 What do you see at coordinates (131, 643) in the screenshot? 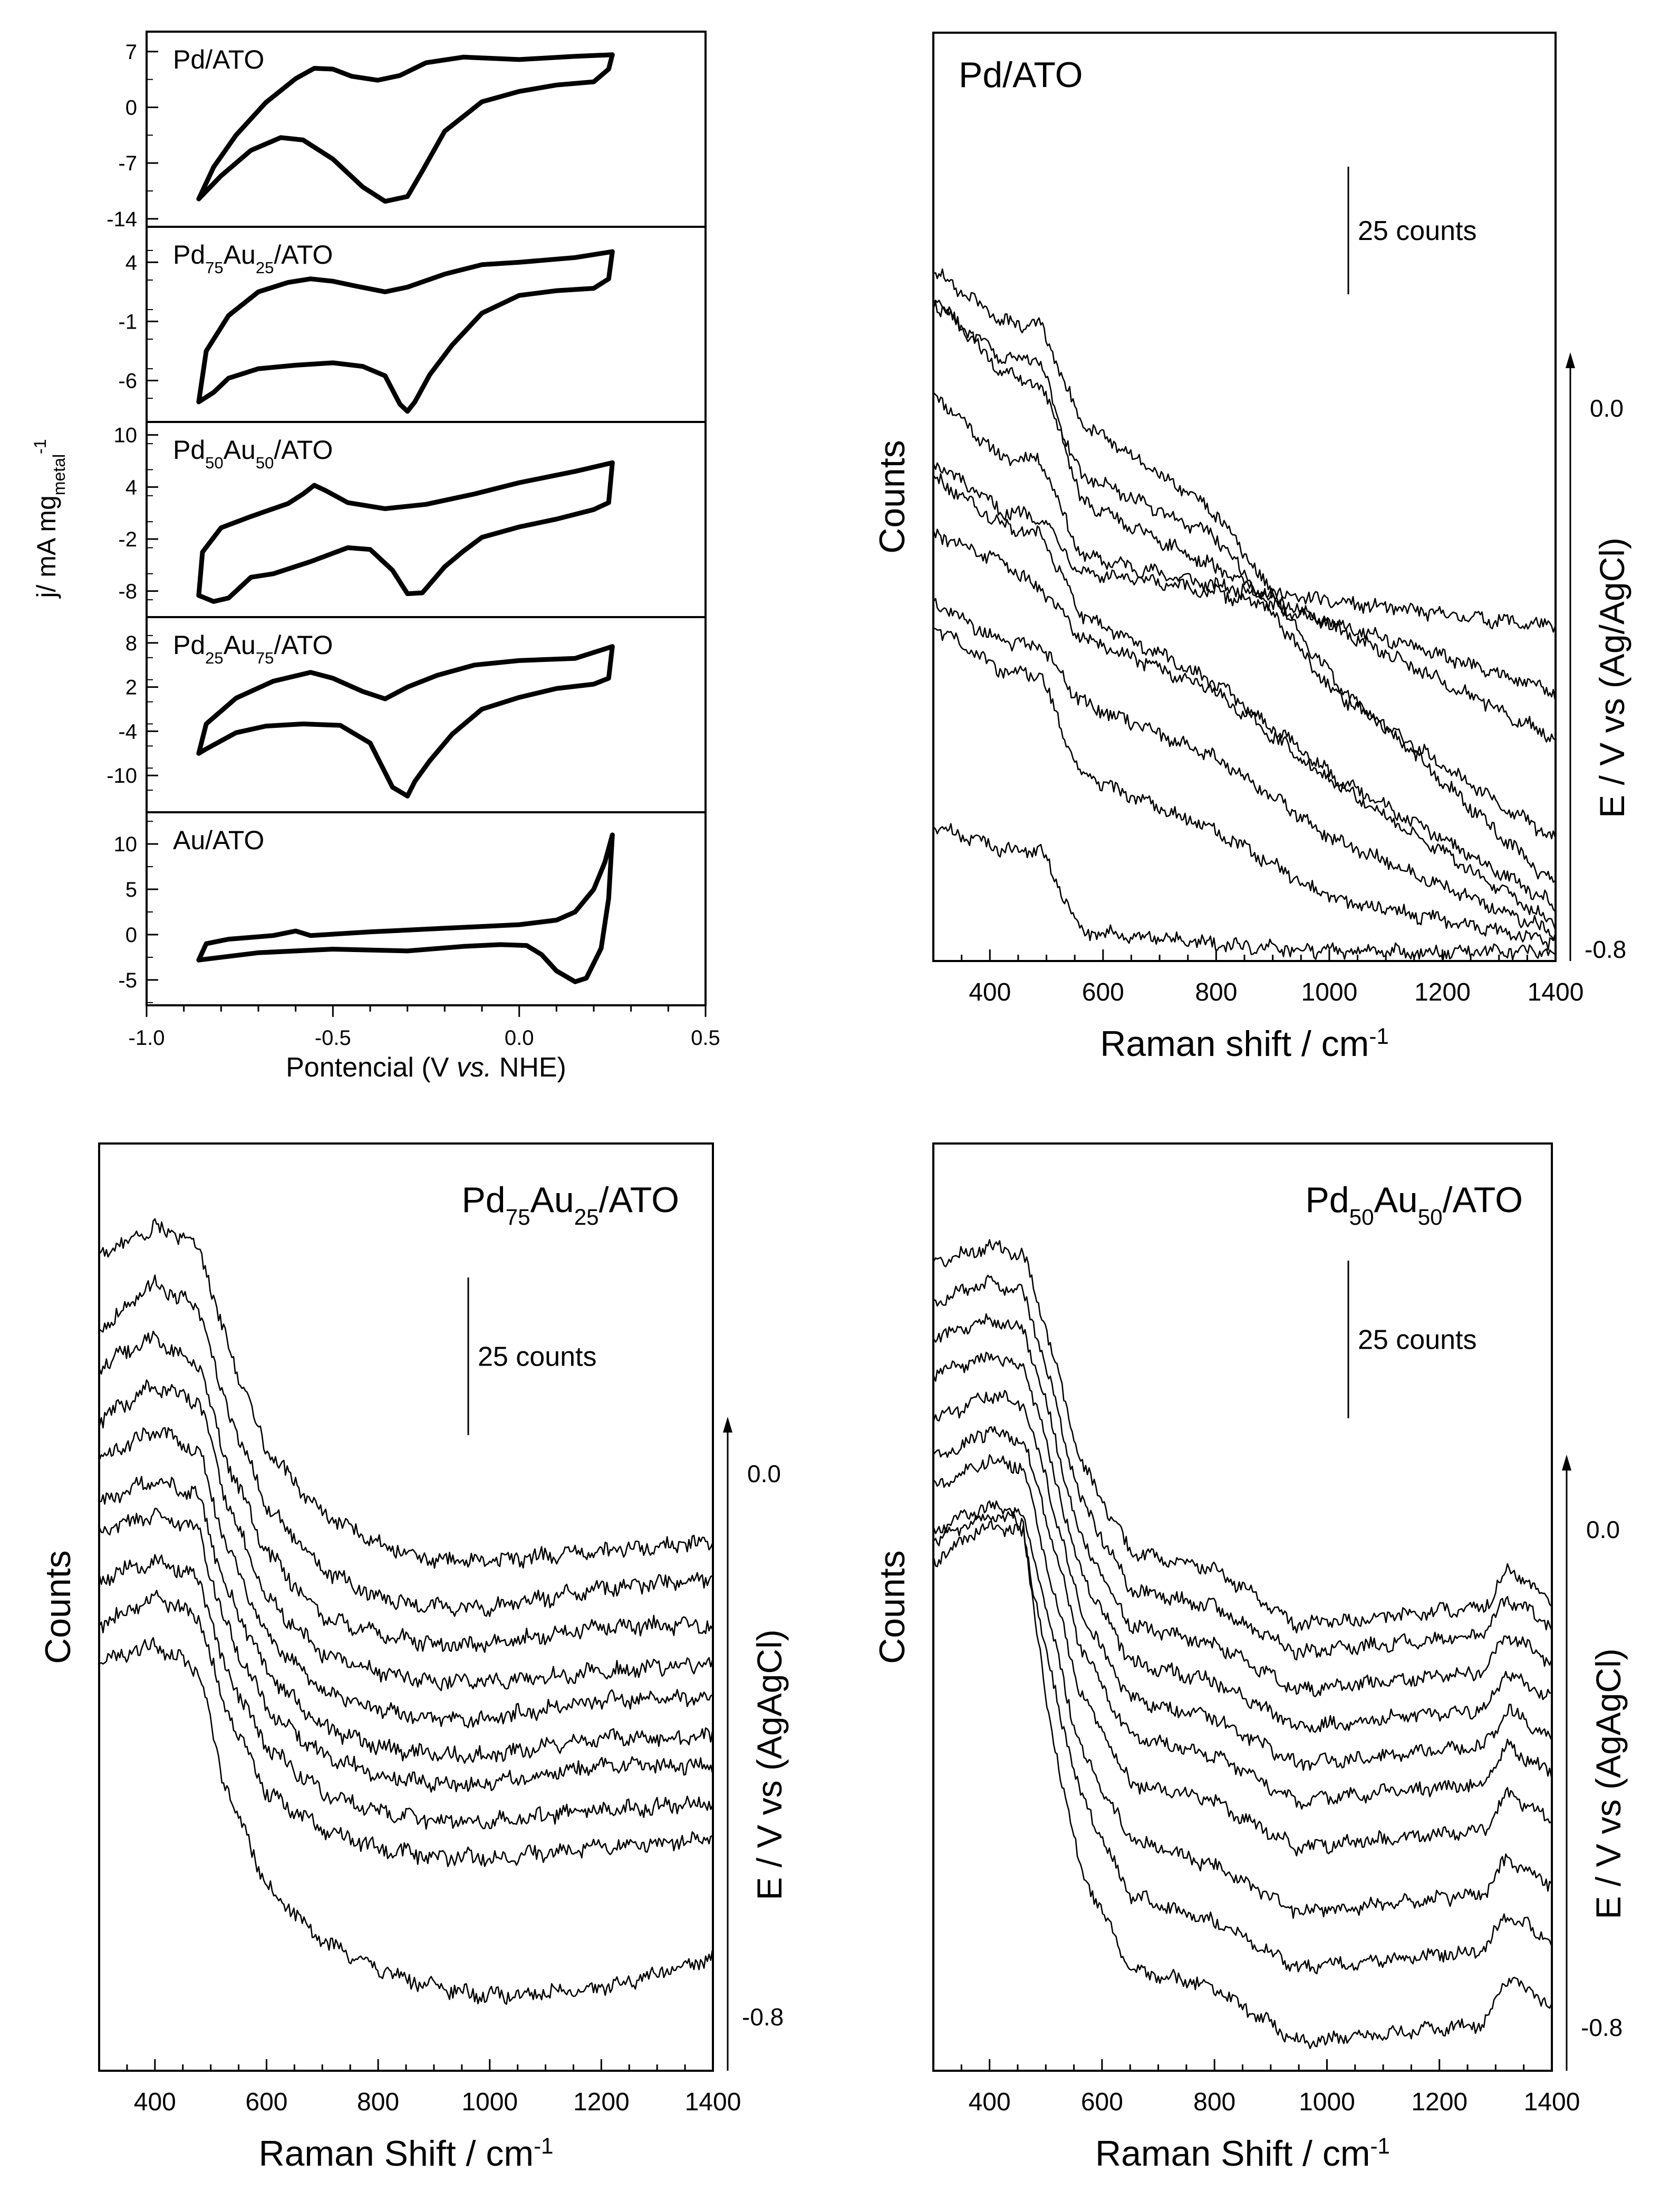
I see `cv-ytick-label: 8` at bounding box center [131, 643].